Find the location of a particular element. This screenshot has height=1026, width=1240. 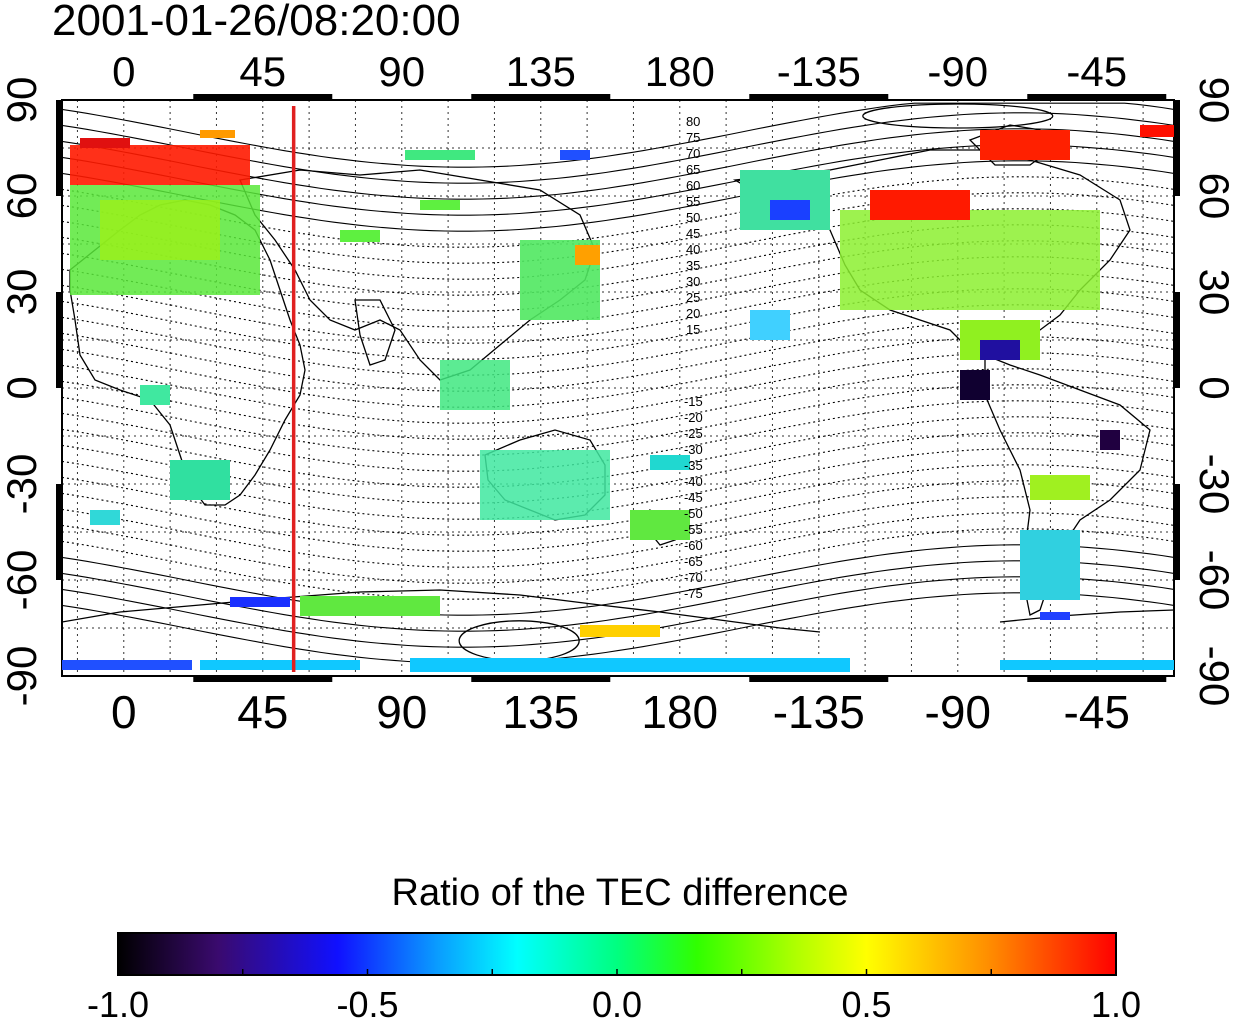

colorbar-ticks is located at coordinates (617, 972).